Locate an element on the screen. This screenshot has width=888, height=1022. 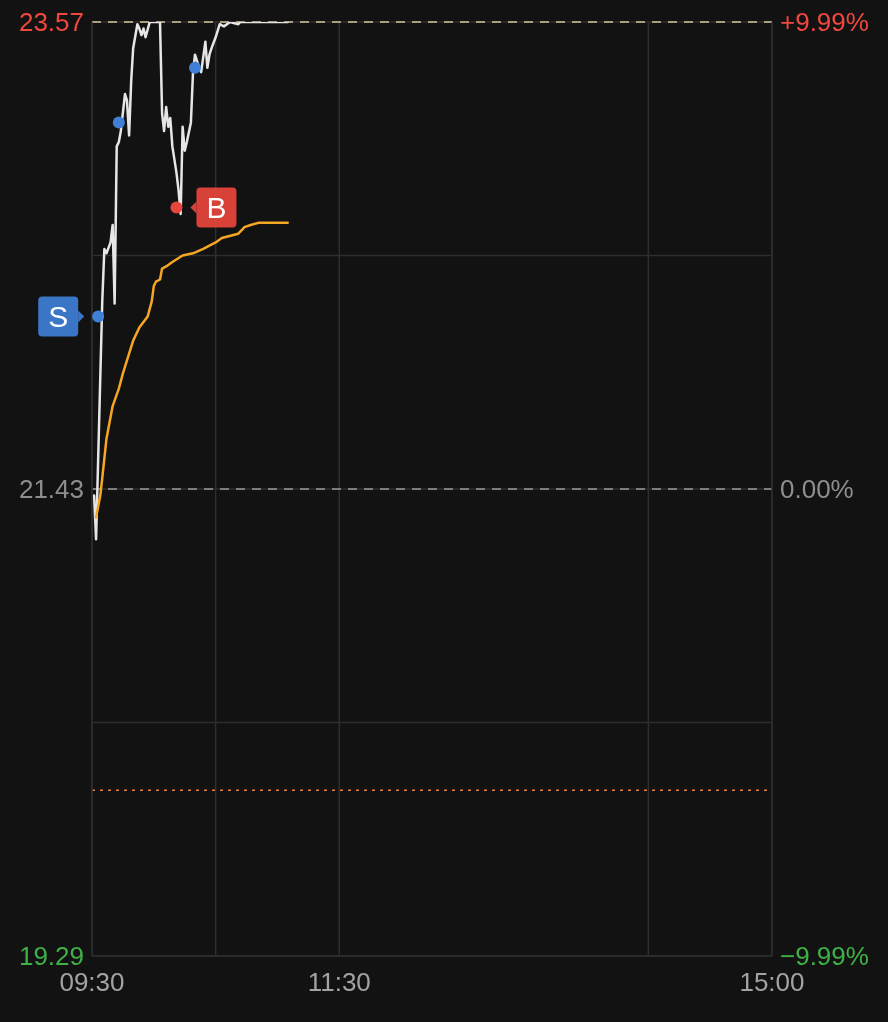
y2-tick-label: 0.00% is located at coordinates (817, 489).